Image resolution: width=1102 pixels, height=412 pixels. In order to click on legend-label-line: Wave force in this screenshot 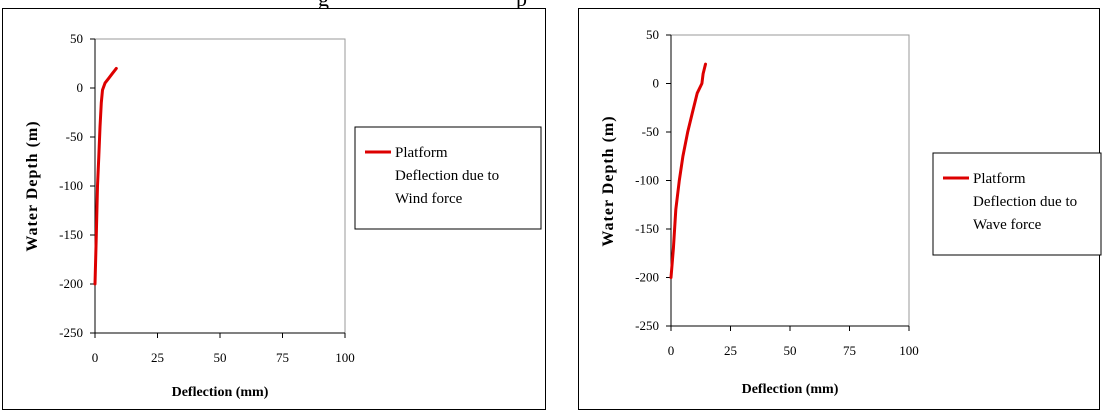, I will do `click(1007, 225)`.